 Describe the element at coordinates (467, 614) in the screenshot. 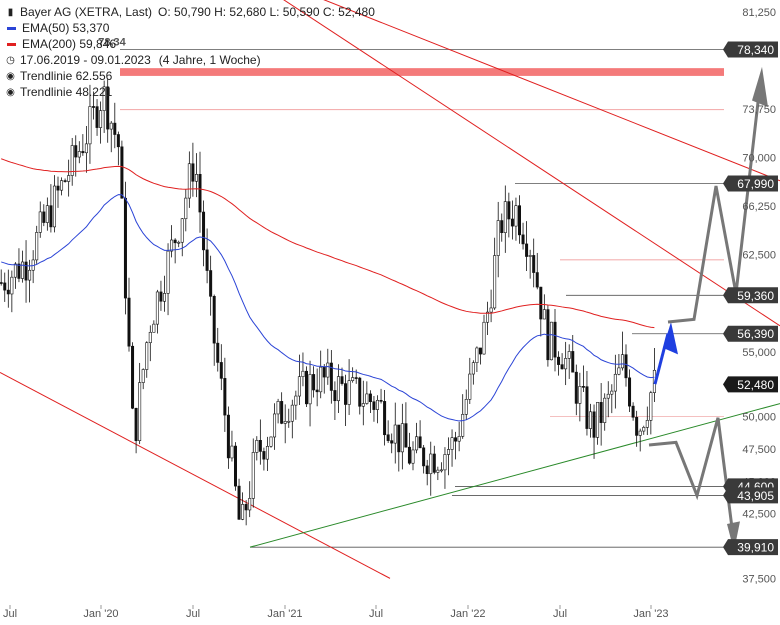

I see `x-axis-tick-label: Jan '22` at that location.